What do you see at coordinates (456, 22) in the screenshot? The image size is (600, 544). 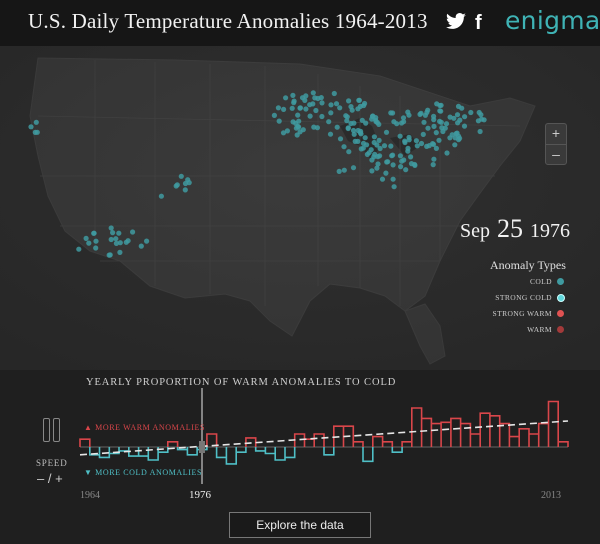 I see `twitter-icon` at bounding box center [456, 22].